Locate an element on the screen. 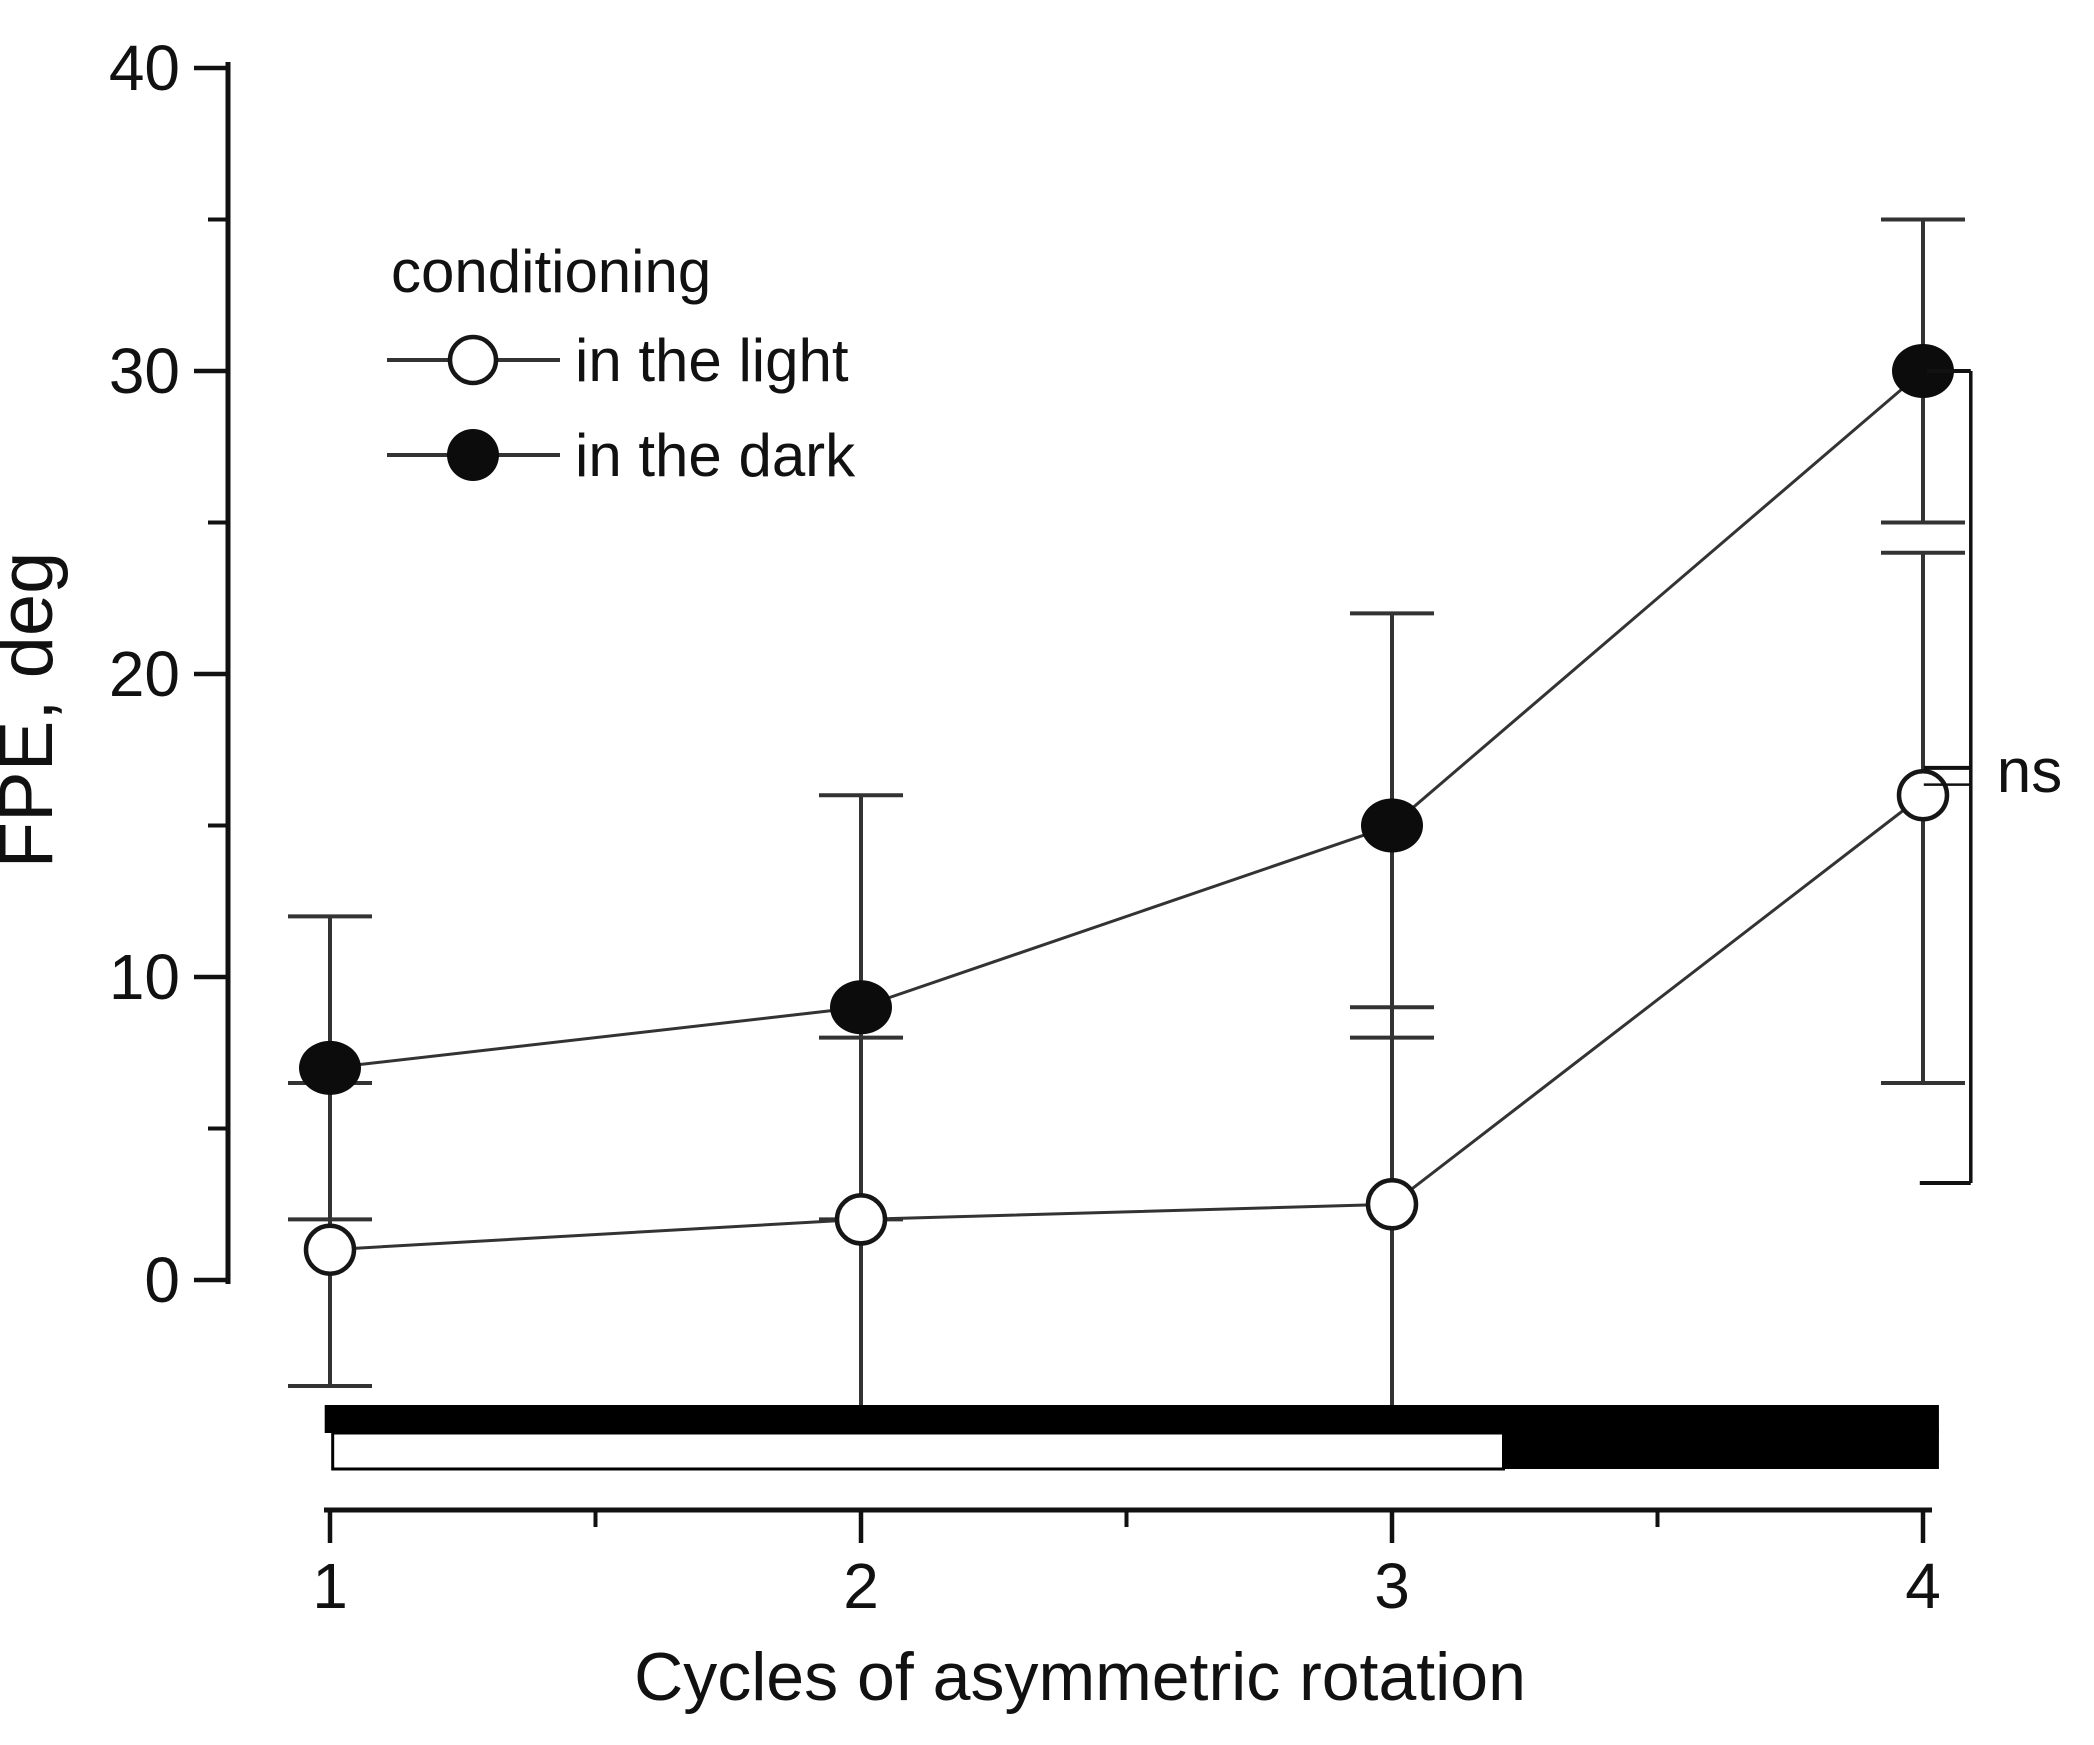  ns-label: ns is located at coordinates (2029, 771).